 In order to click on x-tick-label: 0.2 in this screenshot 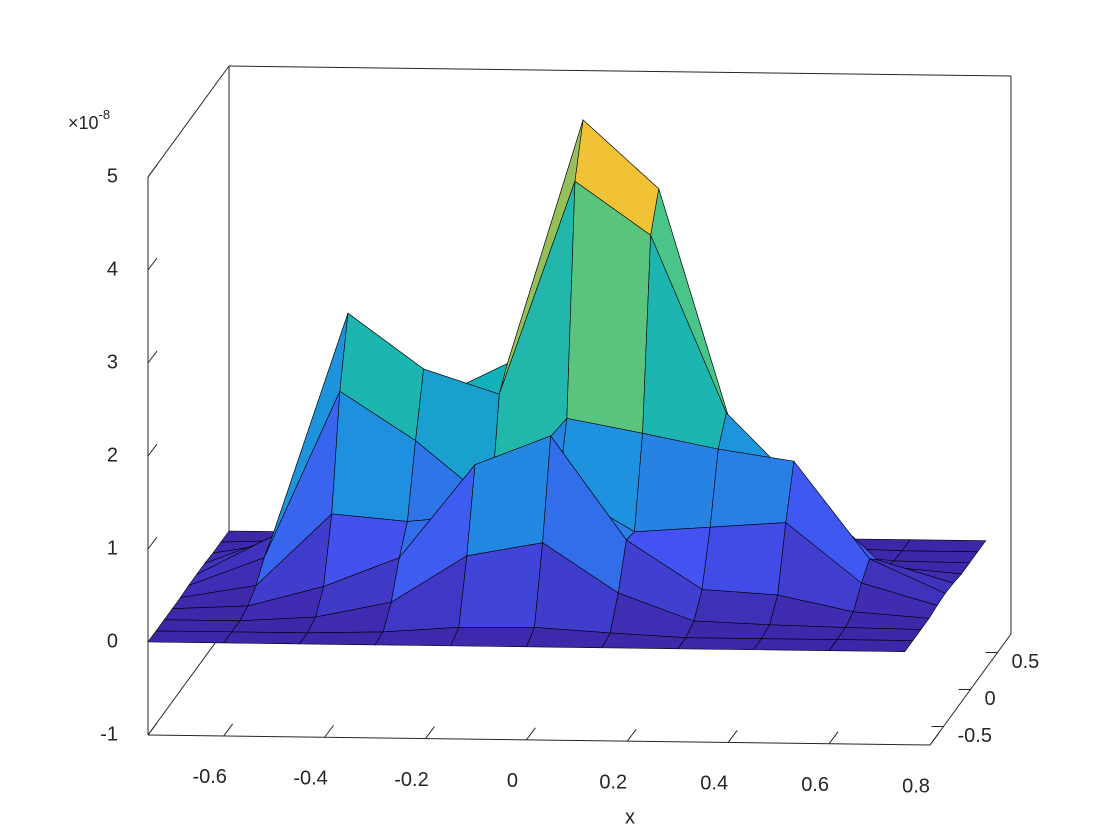, I will do `click(613, 782)`.